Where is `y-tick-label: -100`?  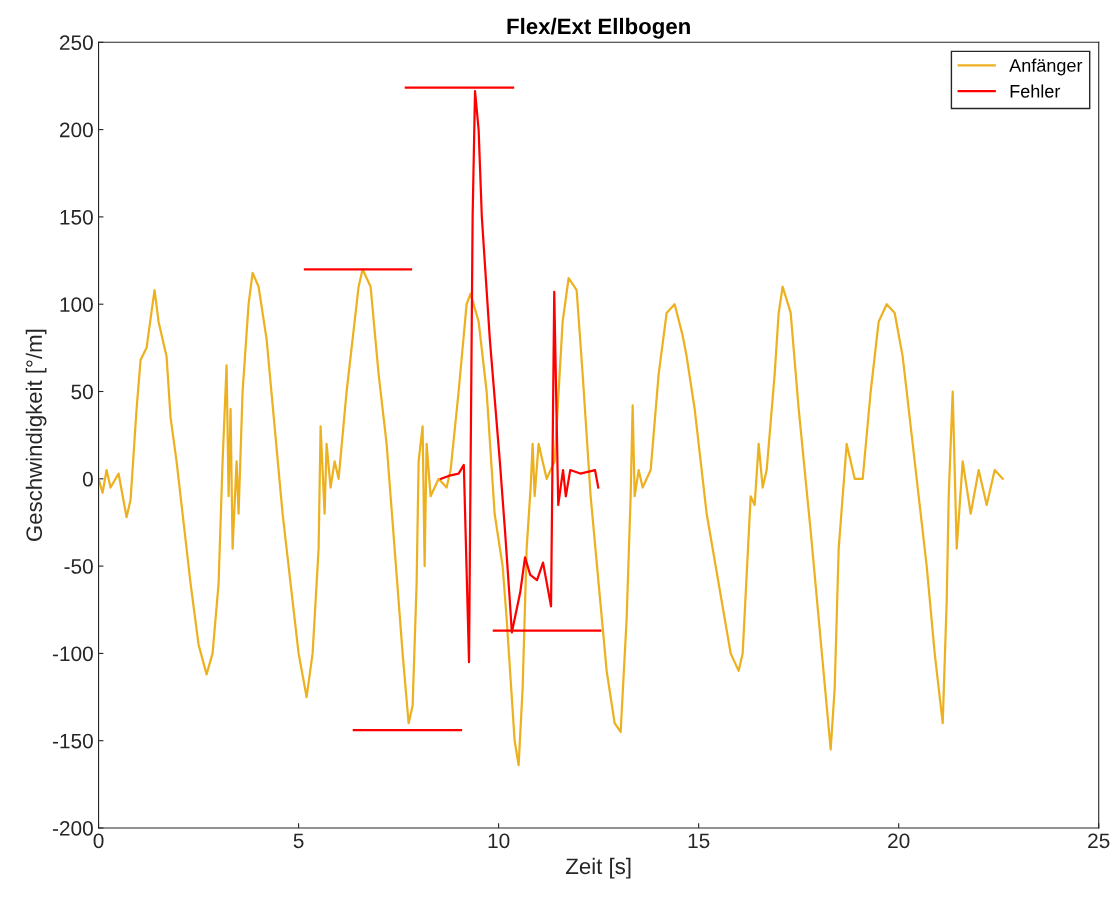 y-tick-label: -100 is located at coordinates (72, 654).